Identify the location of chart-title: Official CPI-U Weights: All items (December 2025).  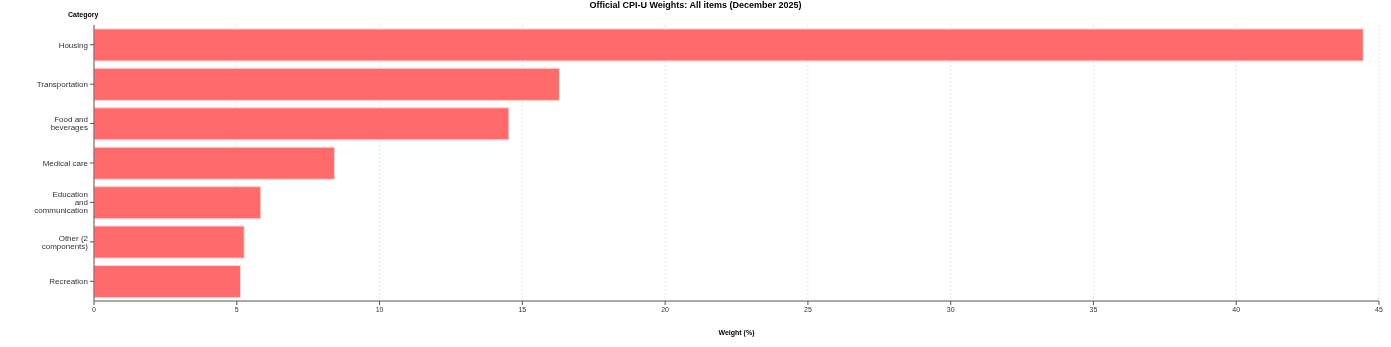
(695, 5).